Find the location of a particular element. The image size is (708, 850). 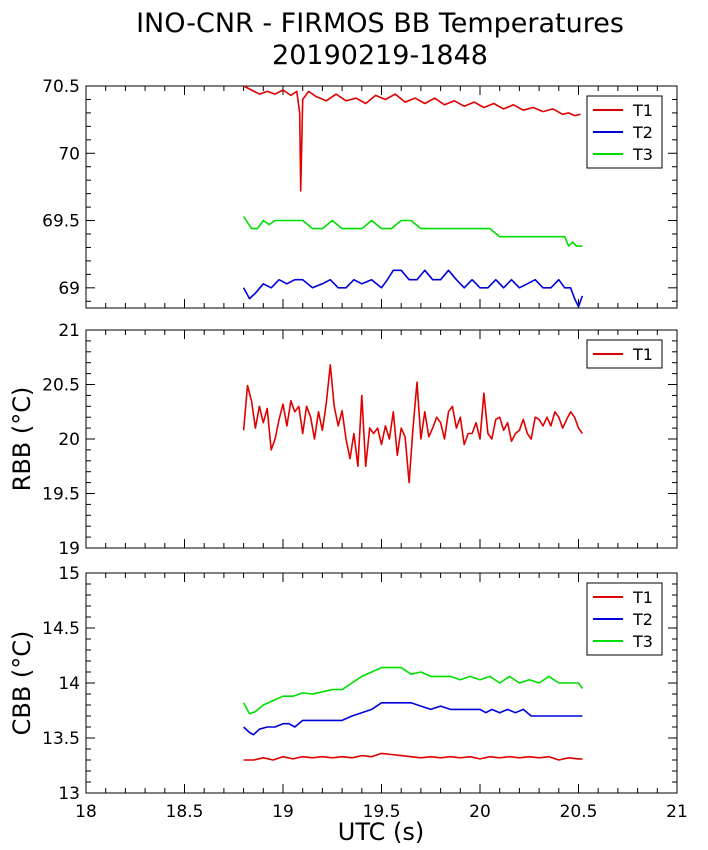

y-tick-label: 15 is located at coordinates (69, 574).